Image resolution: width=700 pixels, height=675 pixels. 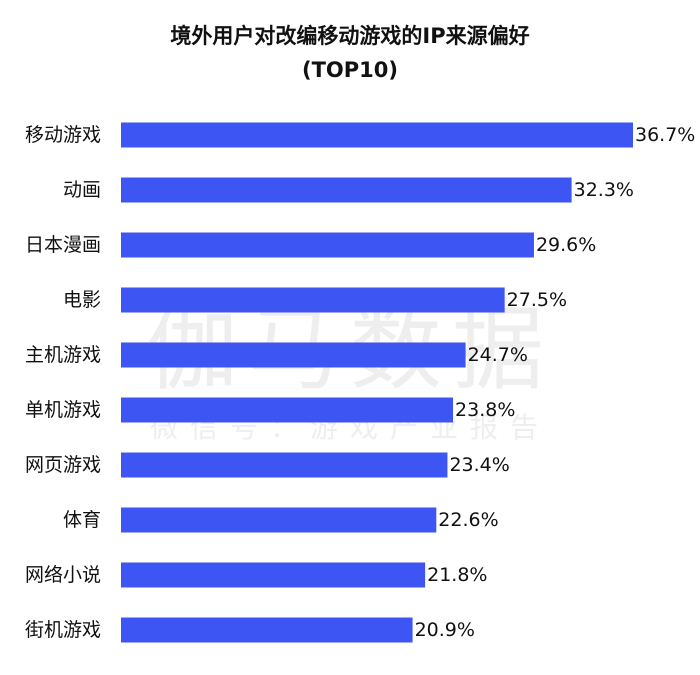 What do you see at coordinates (485, 410) in the screenshot?
I see `value-label: 23.8%` at bounding box center [485, 410].